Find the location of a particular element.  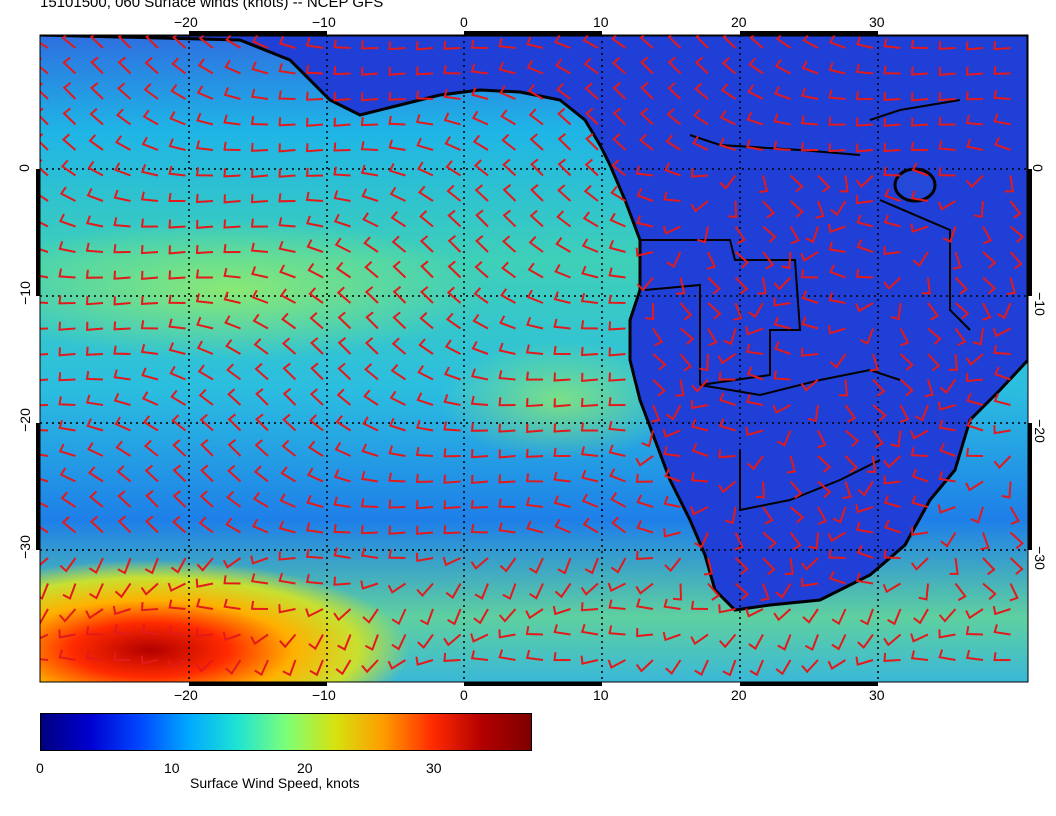

lat-tick-right: −10 is located at coordinates (1039, 304).